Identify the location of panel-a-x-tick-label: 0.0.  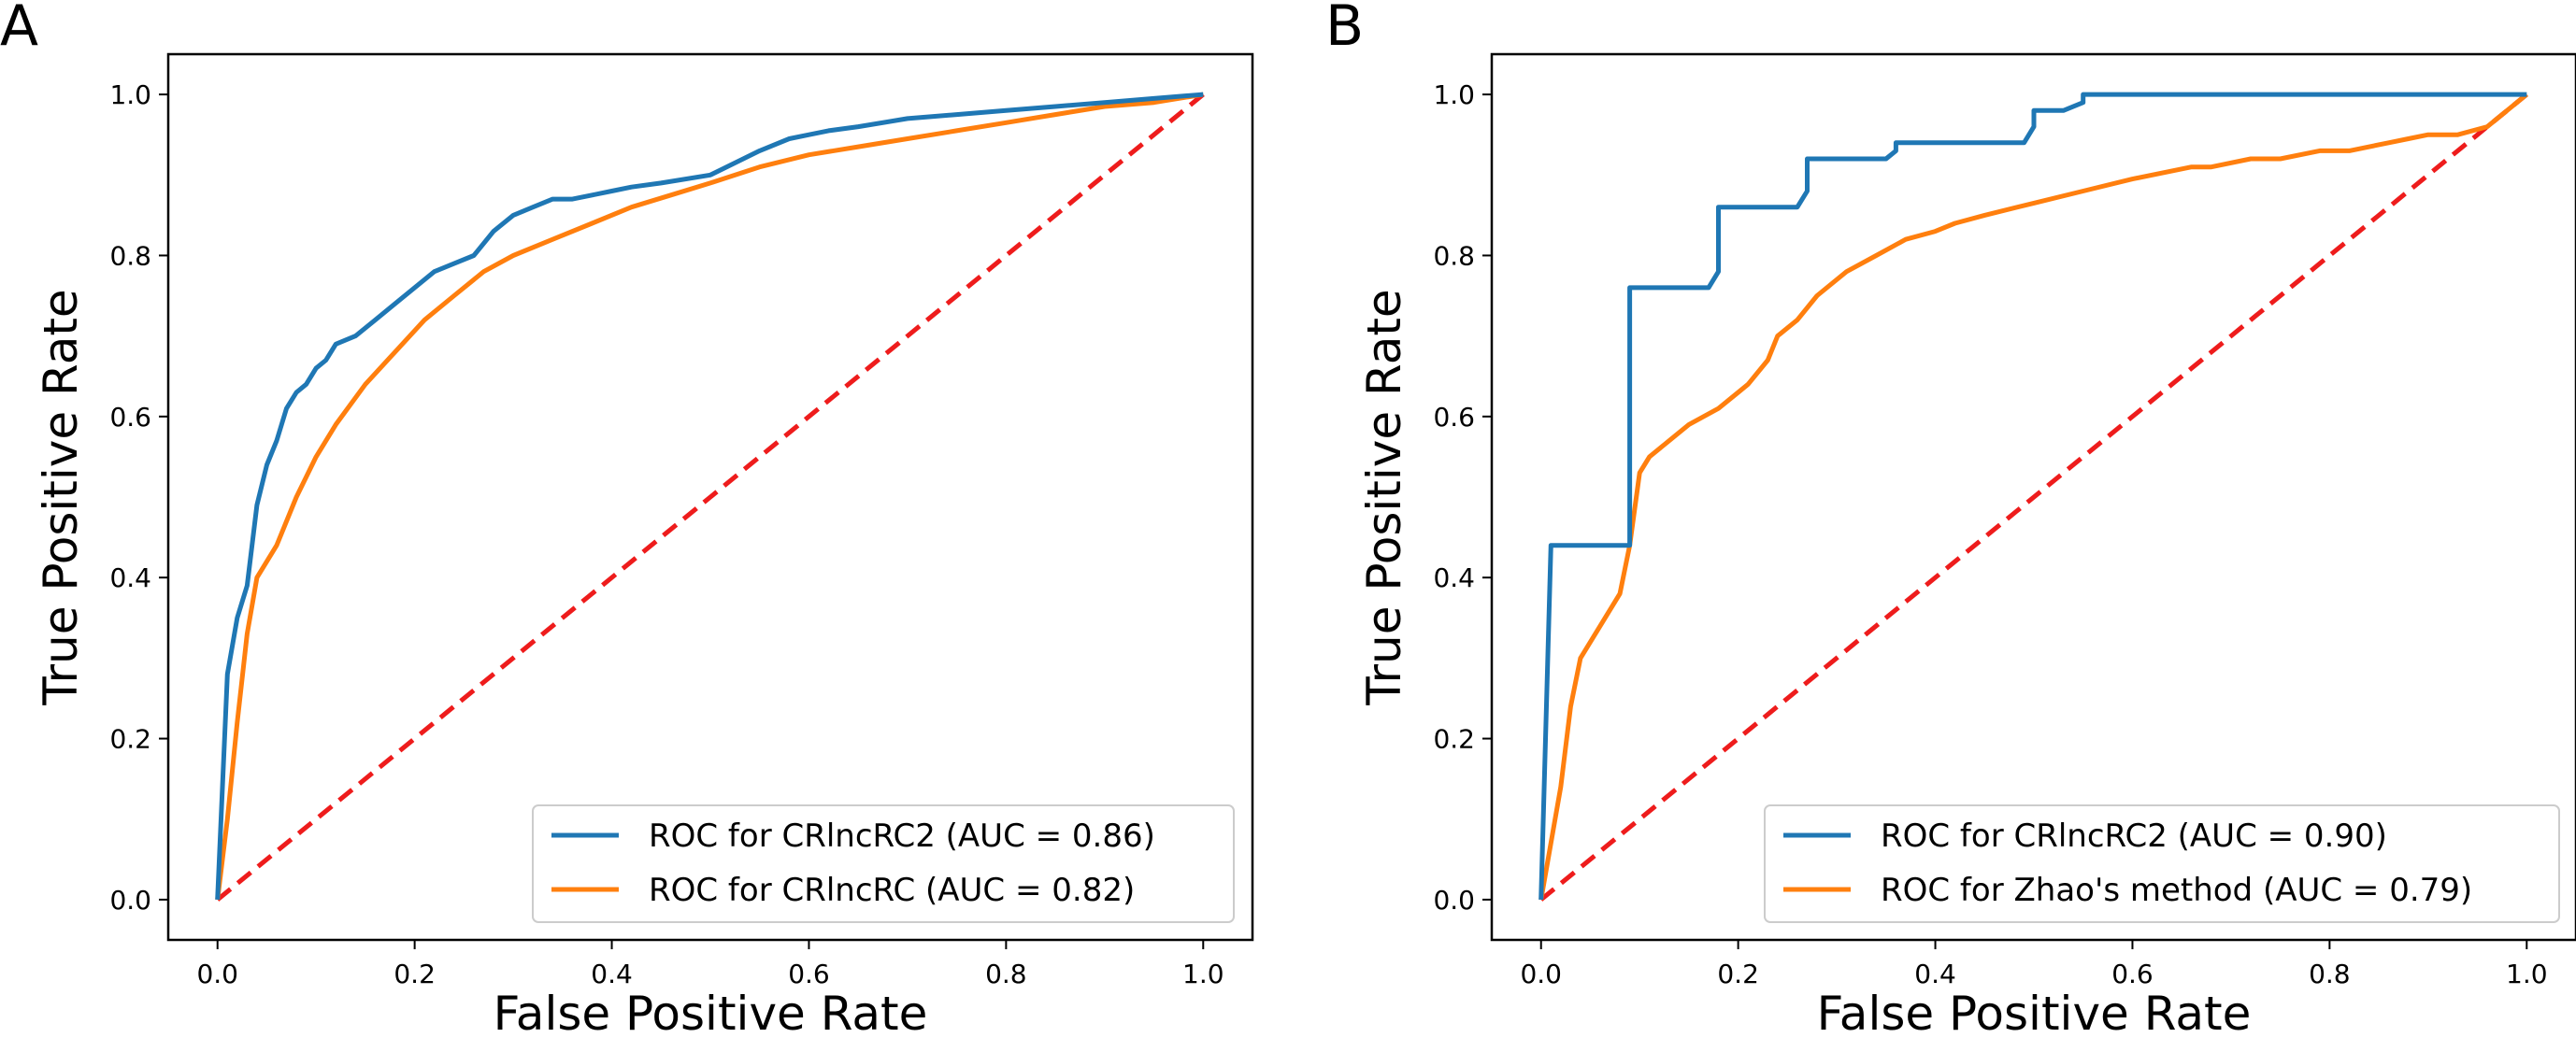
(217, 974).